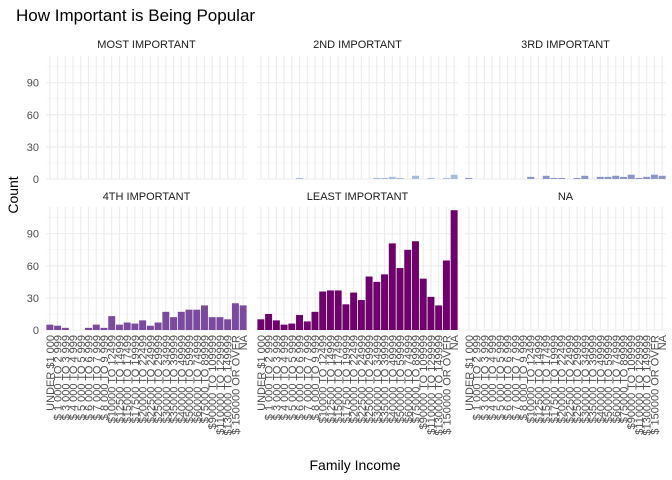  Describe the element at coordinates (470, 373) in the screenshot. I see `x-tick-label: UNDER $1 000` at that location.